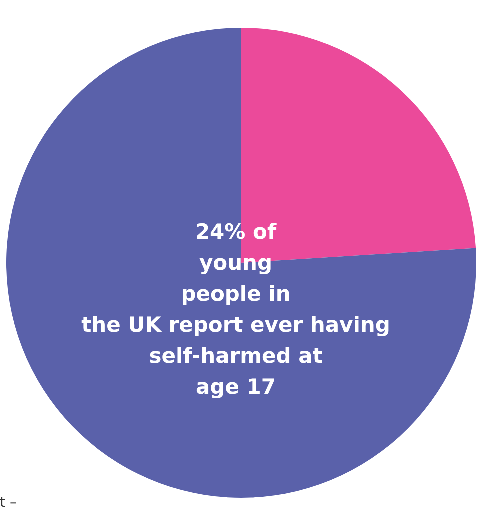  What do you see at coordinates (8, 503) in the screenshot?
I see `text: t –` at bounding box center [8, 503].